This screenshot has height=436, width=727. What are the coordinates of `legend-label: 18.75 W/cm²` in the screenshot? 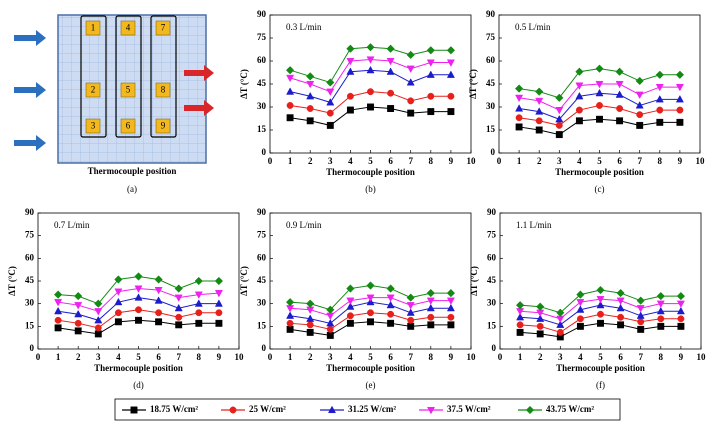 It's located at (174, 409).